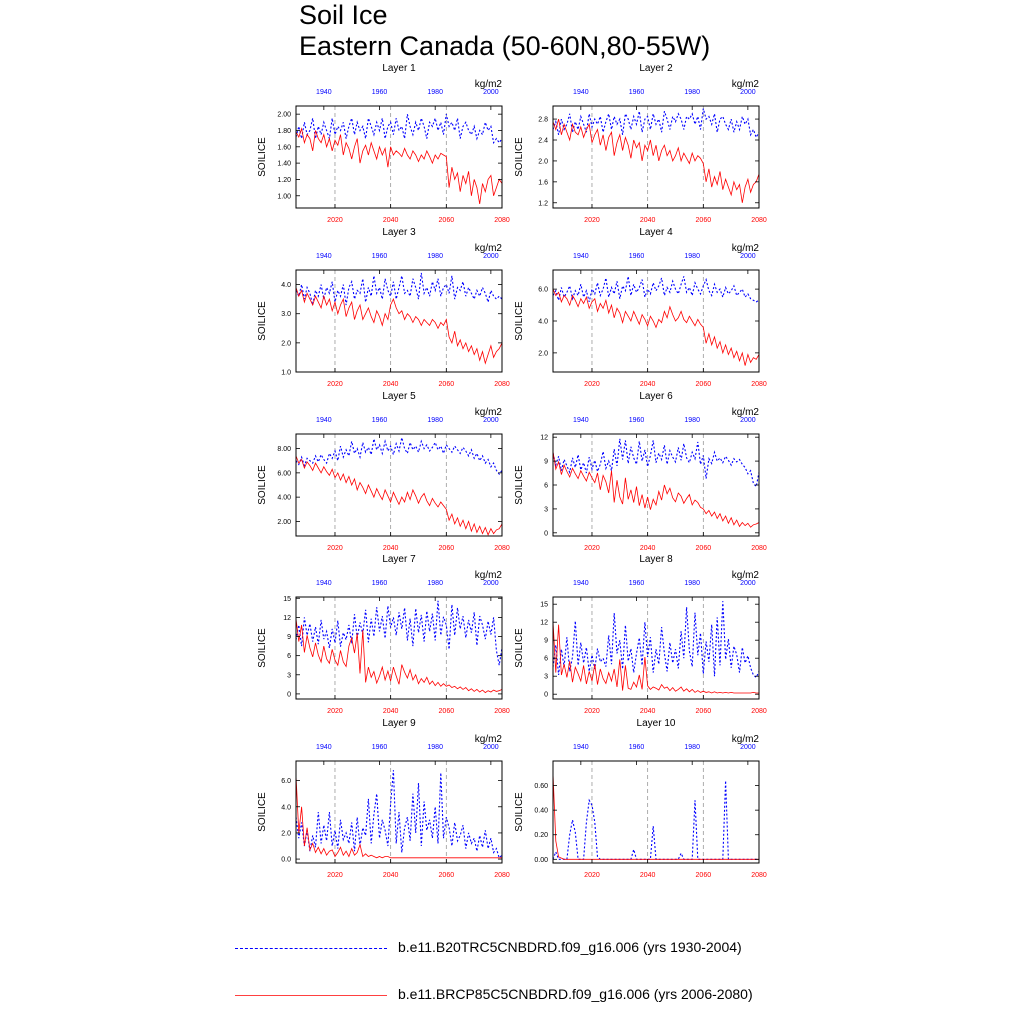 This screenshot has height=1024, width=1024. What do you see at coordinates (546, 641) in the screenshot?
I see `y-tick-label: 9` at bounding box center [546, 641].